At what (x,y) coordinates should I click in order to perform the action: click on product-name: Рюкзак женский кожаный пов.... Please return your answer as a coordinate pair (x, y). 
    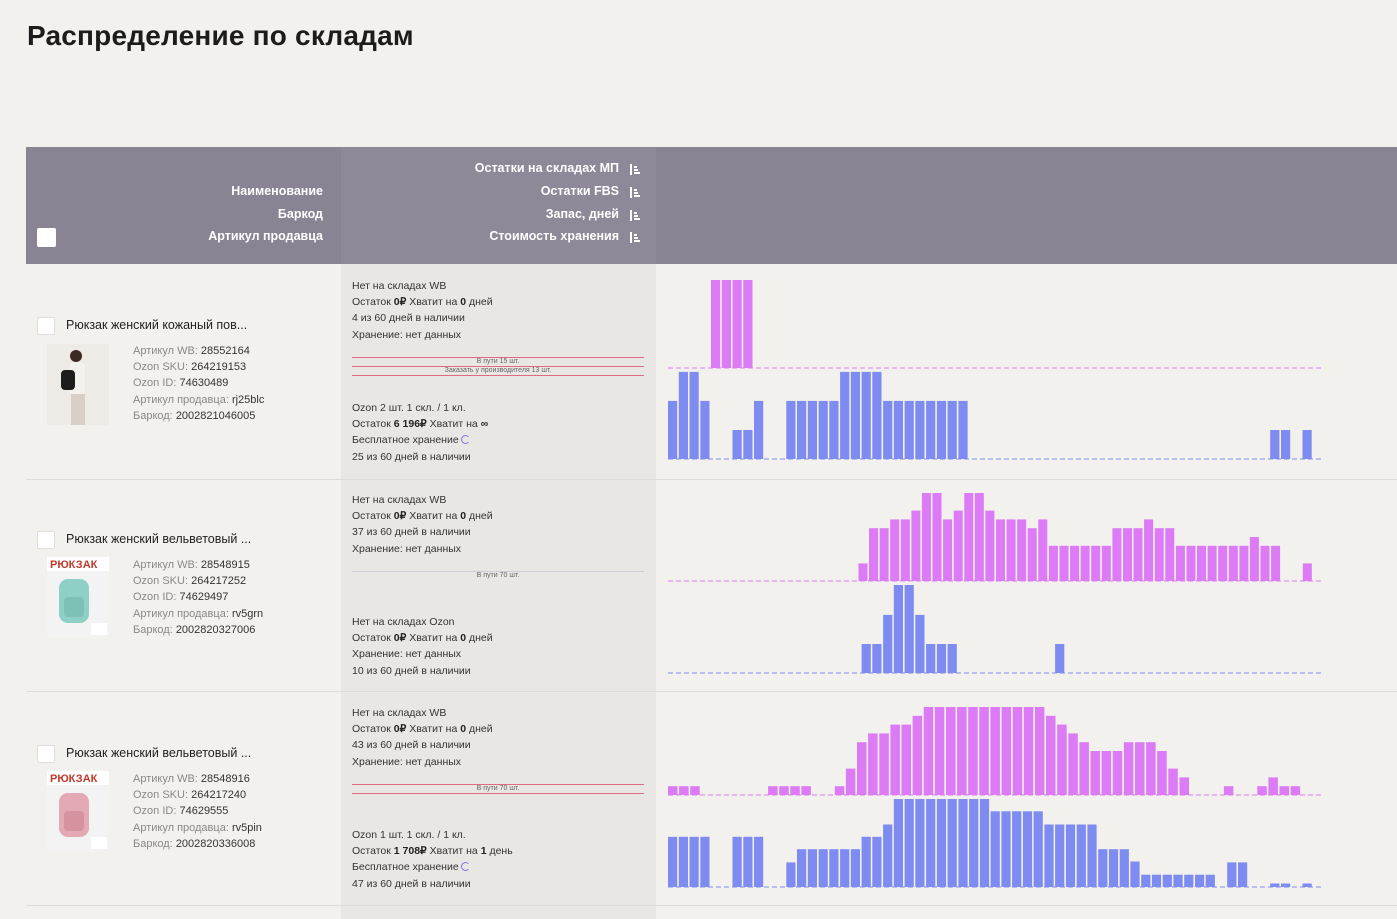
    Looking at the image, I should click on (157, 325).